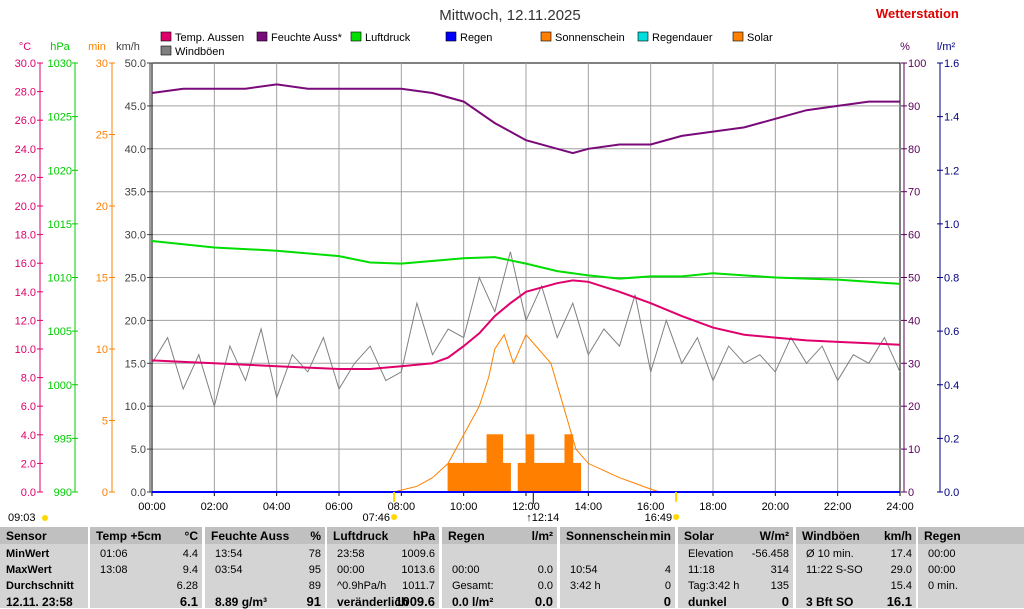 The image size is (1024, 609). What do you see at coordinates (473, 586) in the screenshot?
I see `table-cell-label: Gesamt:` at bounding box center [473, 586].